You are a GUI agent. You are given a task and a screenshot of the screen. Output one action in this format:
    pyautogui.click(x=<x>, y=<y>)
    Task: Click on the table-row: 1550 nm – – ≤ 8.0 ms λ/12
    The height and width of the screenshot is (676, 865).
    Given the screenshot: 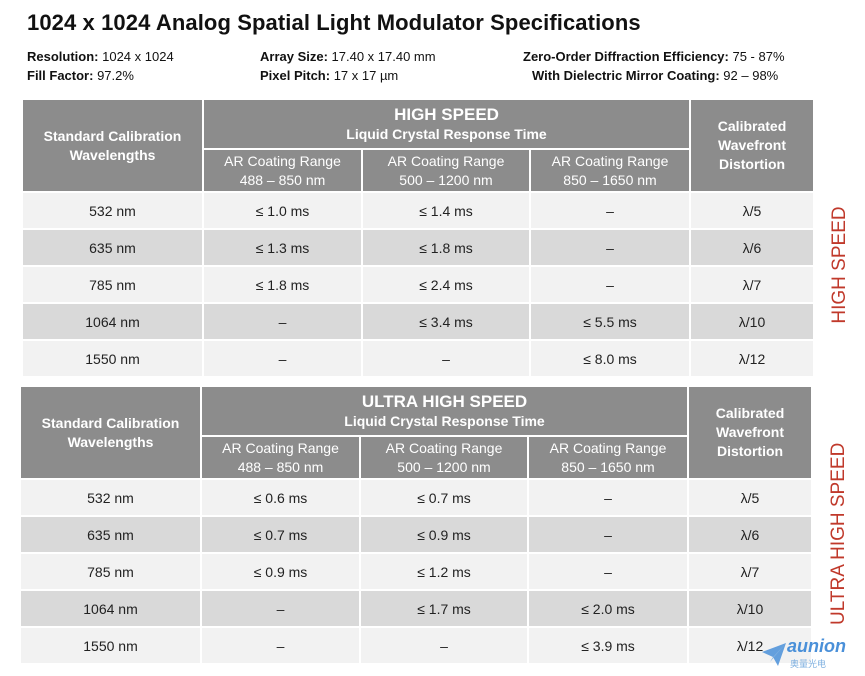 What is the action you would take?
    pyautogui.click(x=418, y=358)
    